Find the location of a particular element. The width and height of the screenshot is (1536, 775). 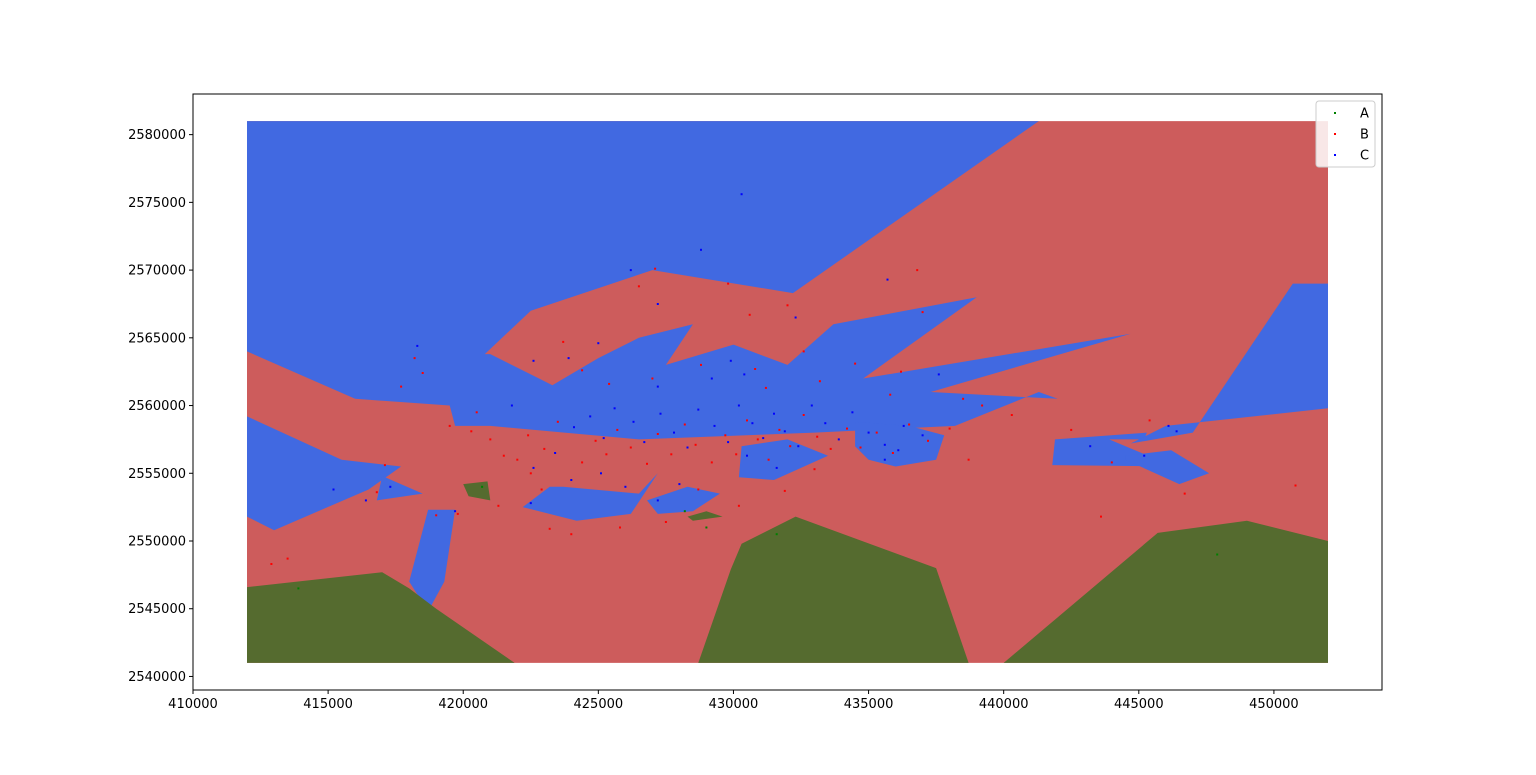

legend-label-b: B is located at coordinates (1364, 135).